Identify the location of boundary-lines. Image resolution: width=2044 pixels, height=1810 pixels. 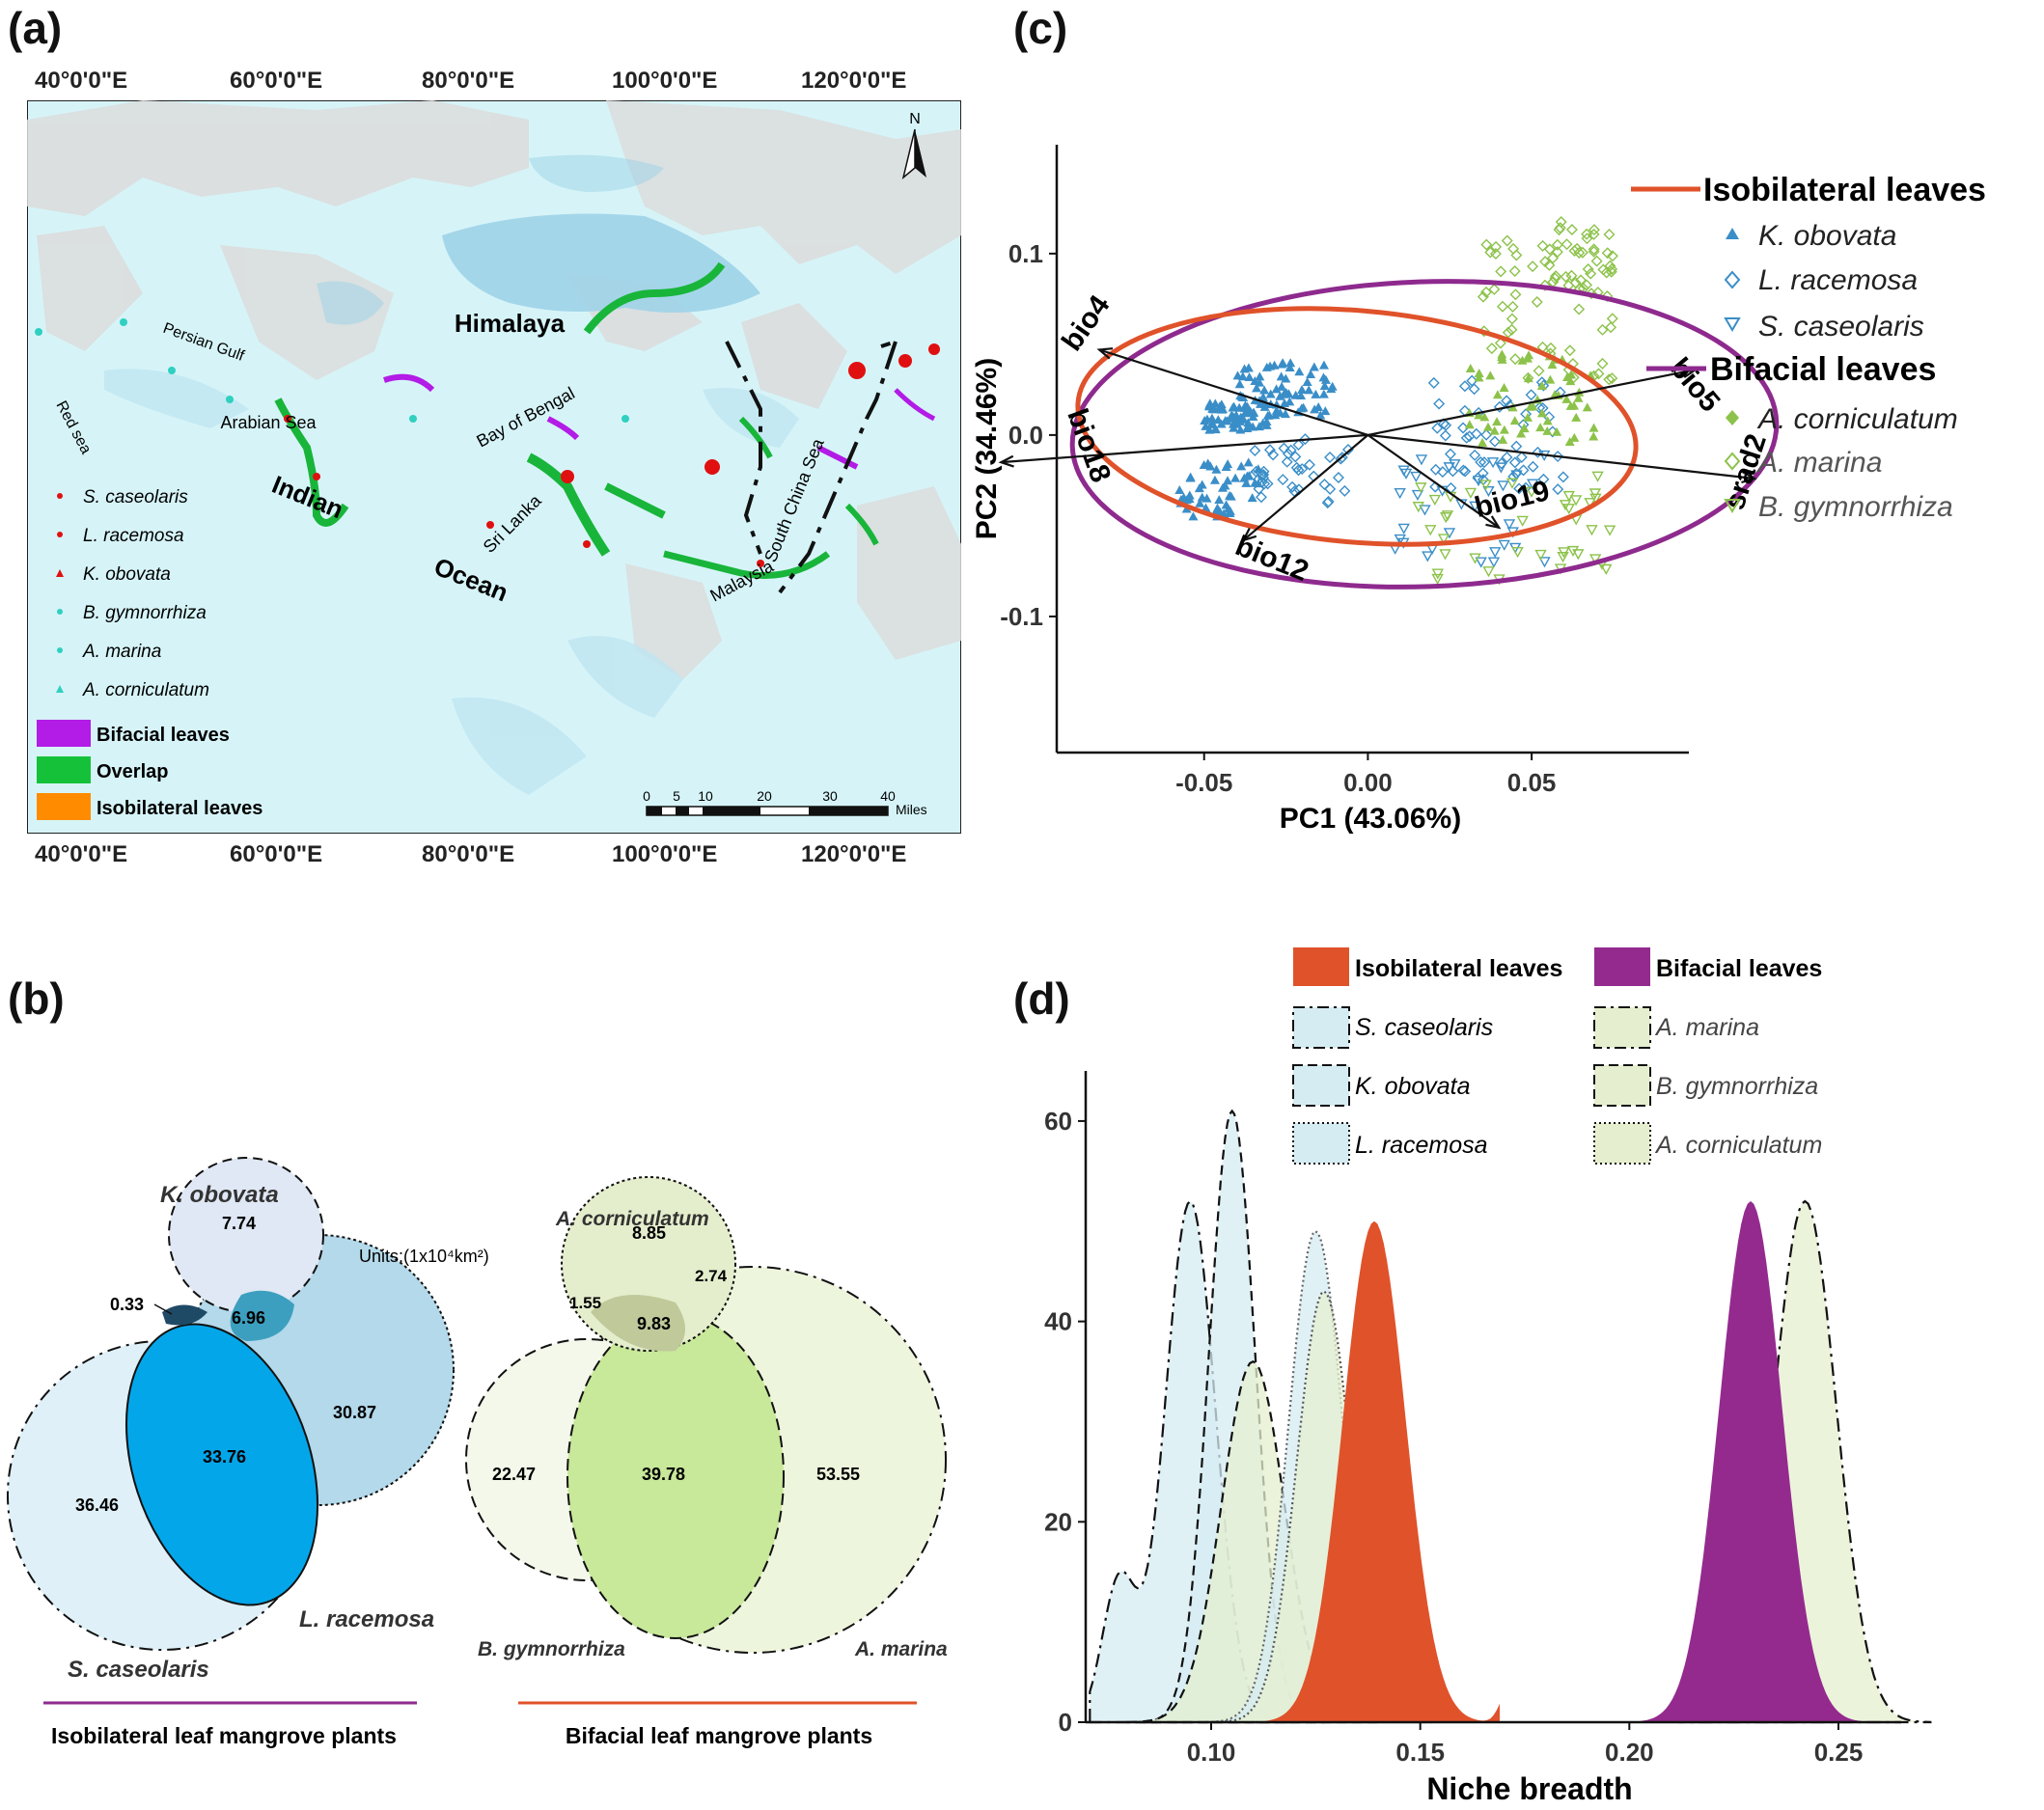
(811, 467).